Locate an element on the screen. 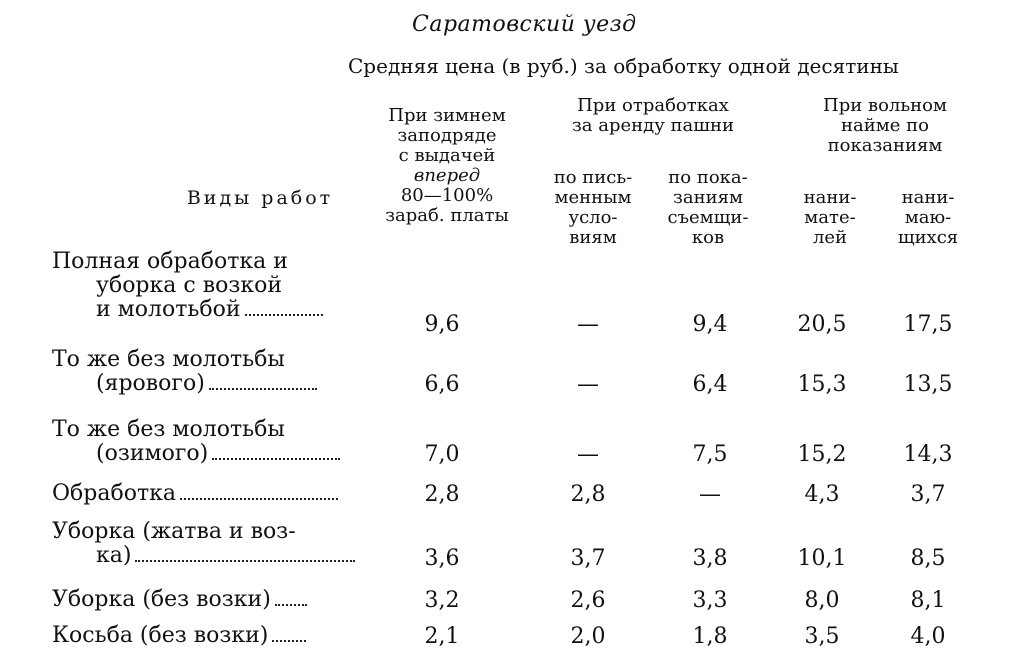  row-label-no-threshing-spring: То же без молотьбы (ярового) is located at coordinates (184, 372).